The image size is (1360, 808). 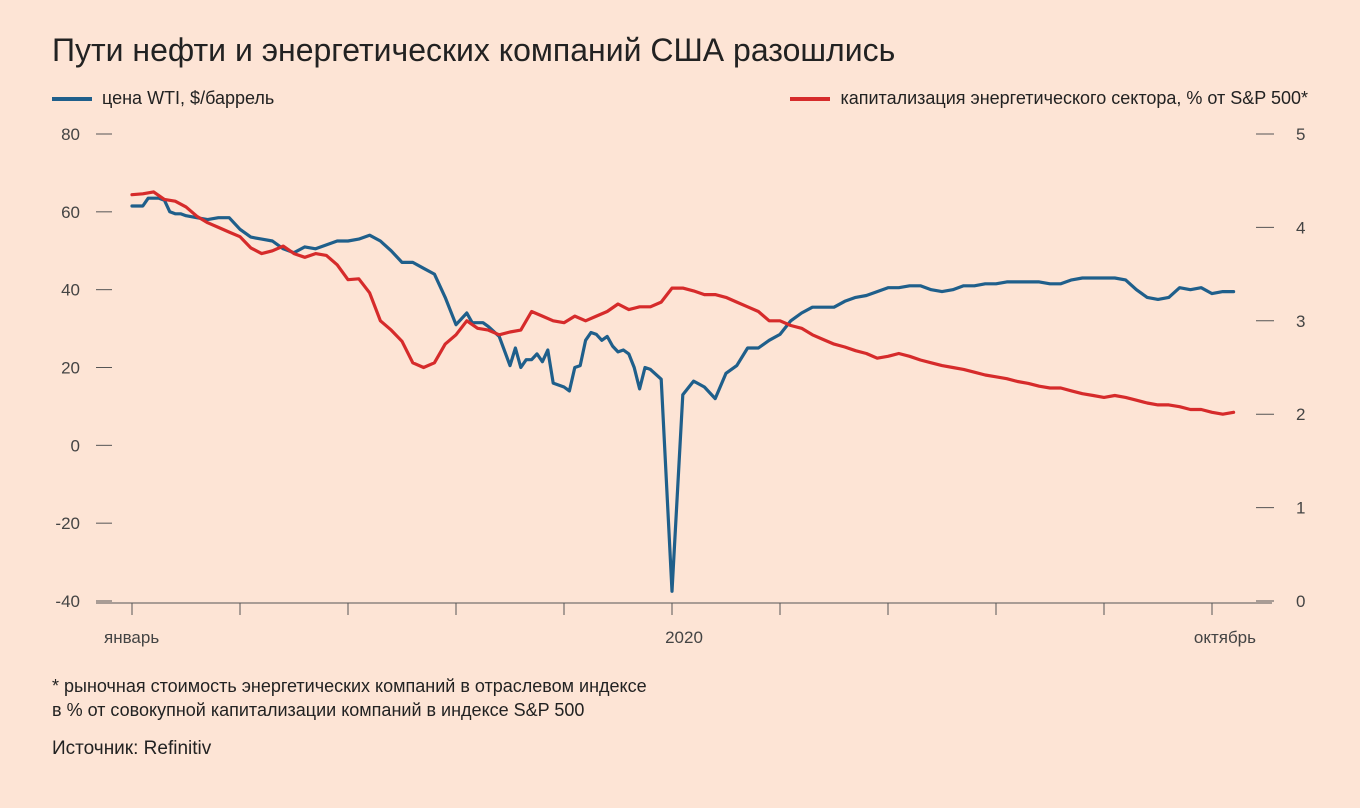 What do you see at coordinates (132, 748) in the screenshot?
I see `source-note: Источник: Refinitiv` at bounding box center [132, 748].